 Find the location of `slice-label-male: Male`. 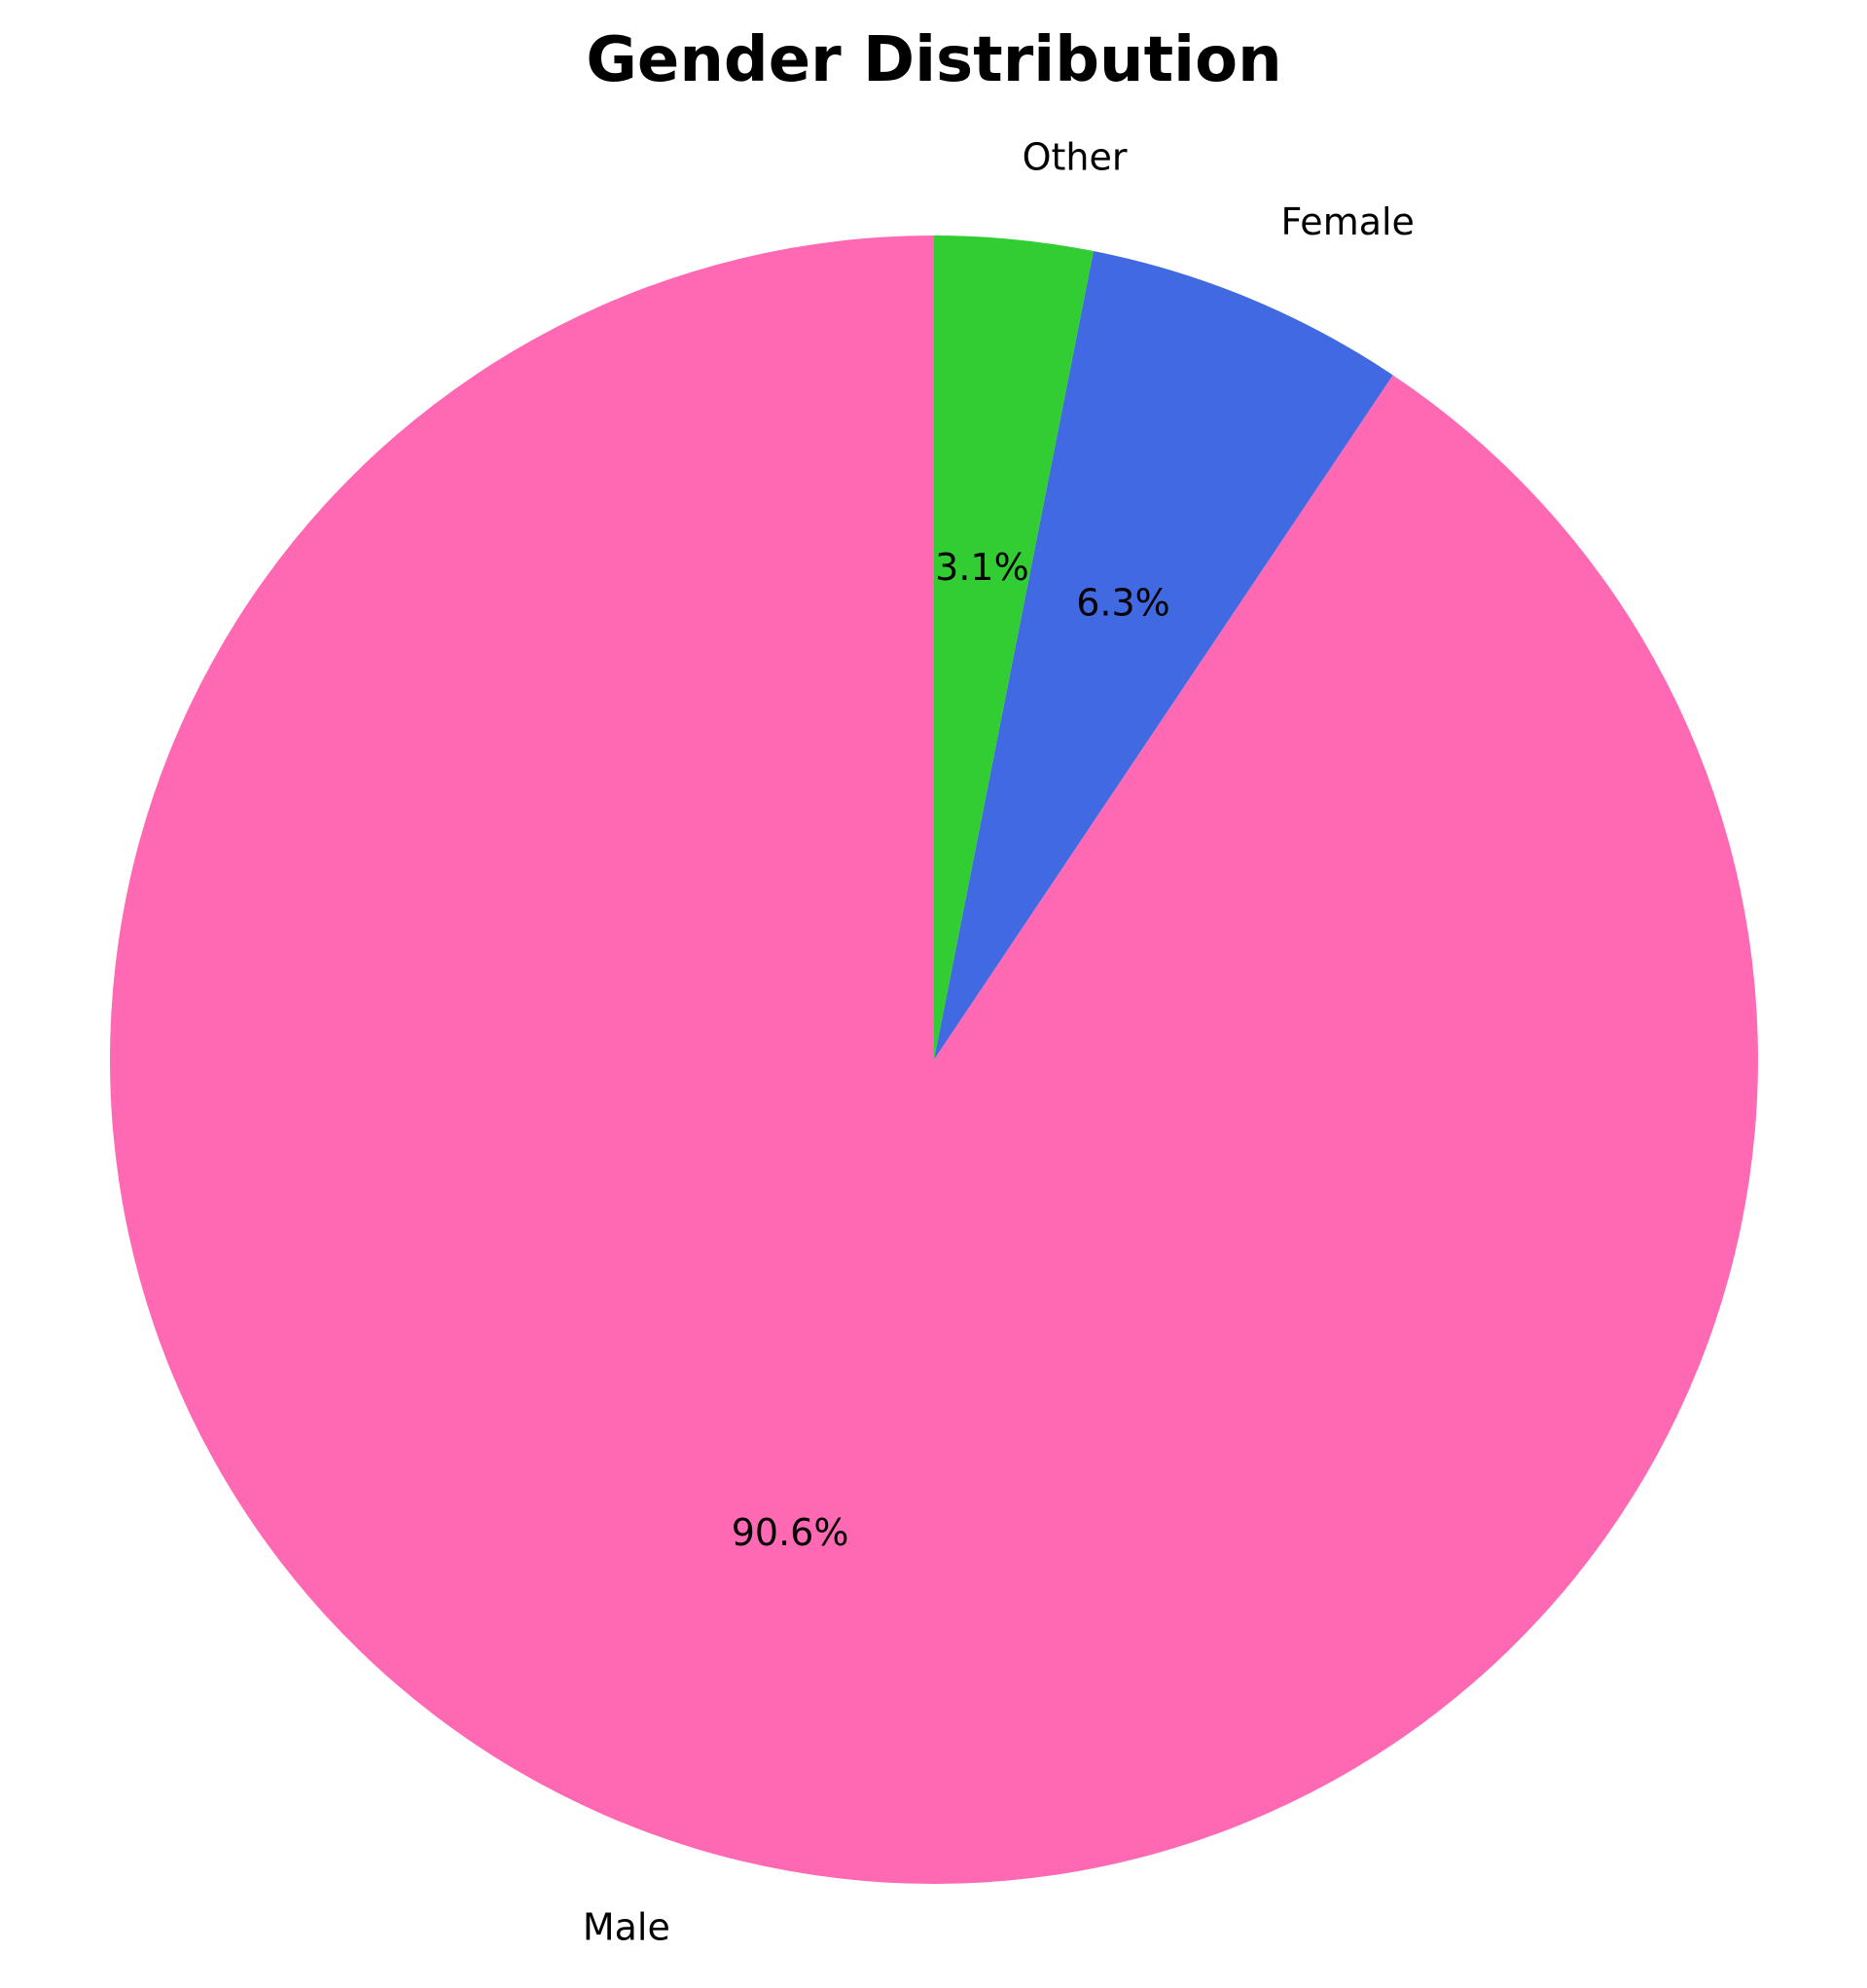

slice-label-male: Male is located at coordinates (626, 1926).